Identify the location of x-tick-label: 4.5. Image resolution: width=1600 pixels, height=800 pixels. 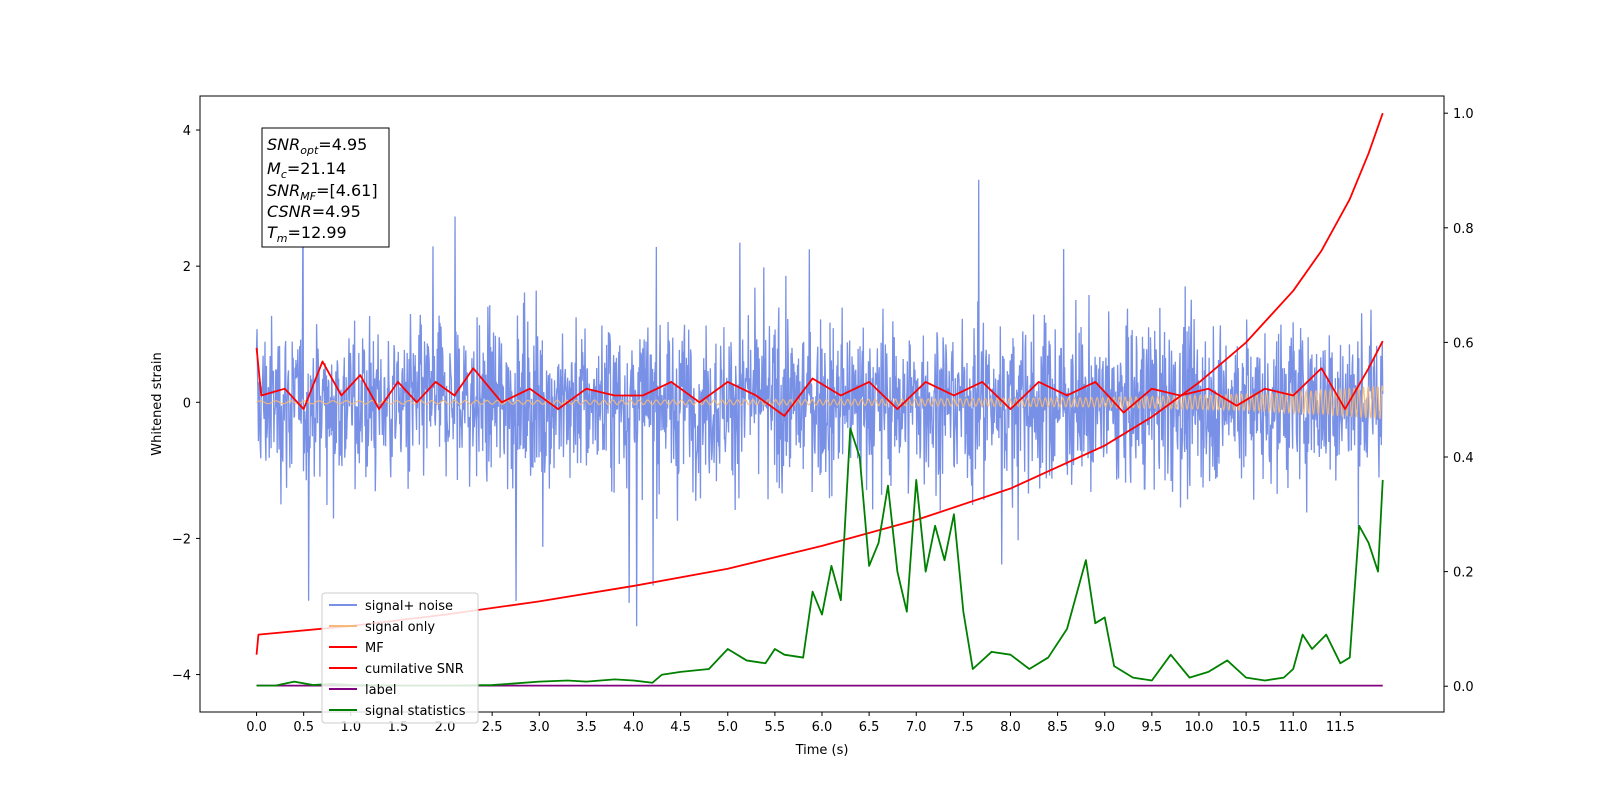
(680, 727).